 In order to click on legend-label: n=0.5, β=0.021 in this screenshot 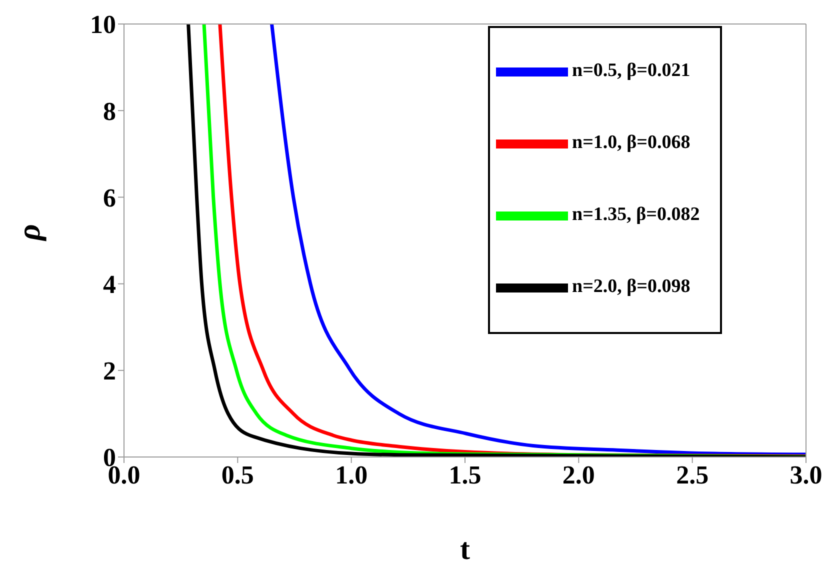, I will do `click(631, 70)`.